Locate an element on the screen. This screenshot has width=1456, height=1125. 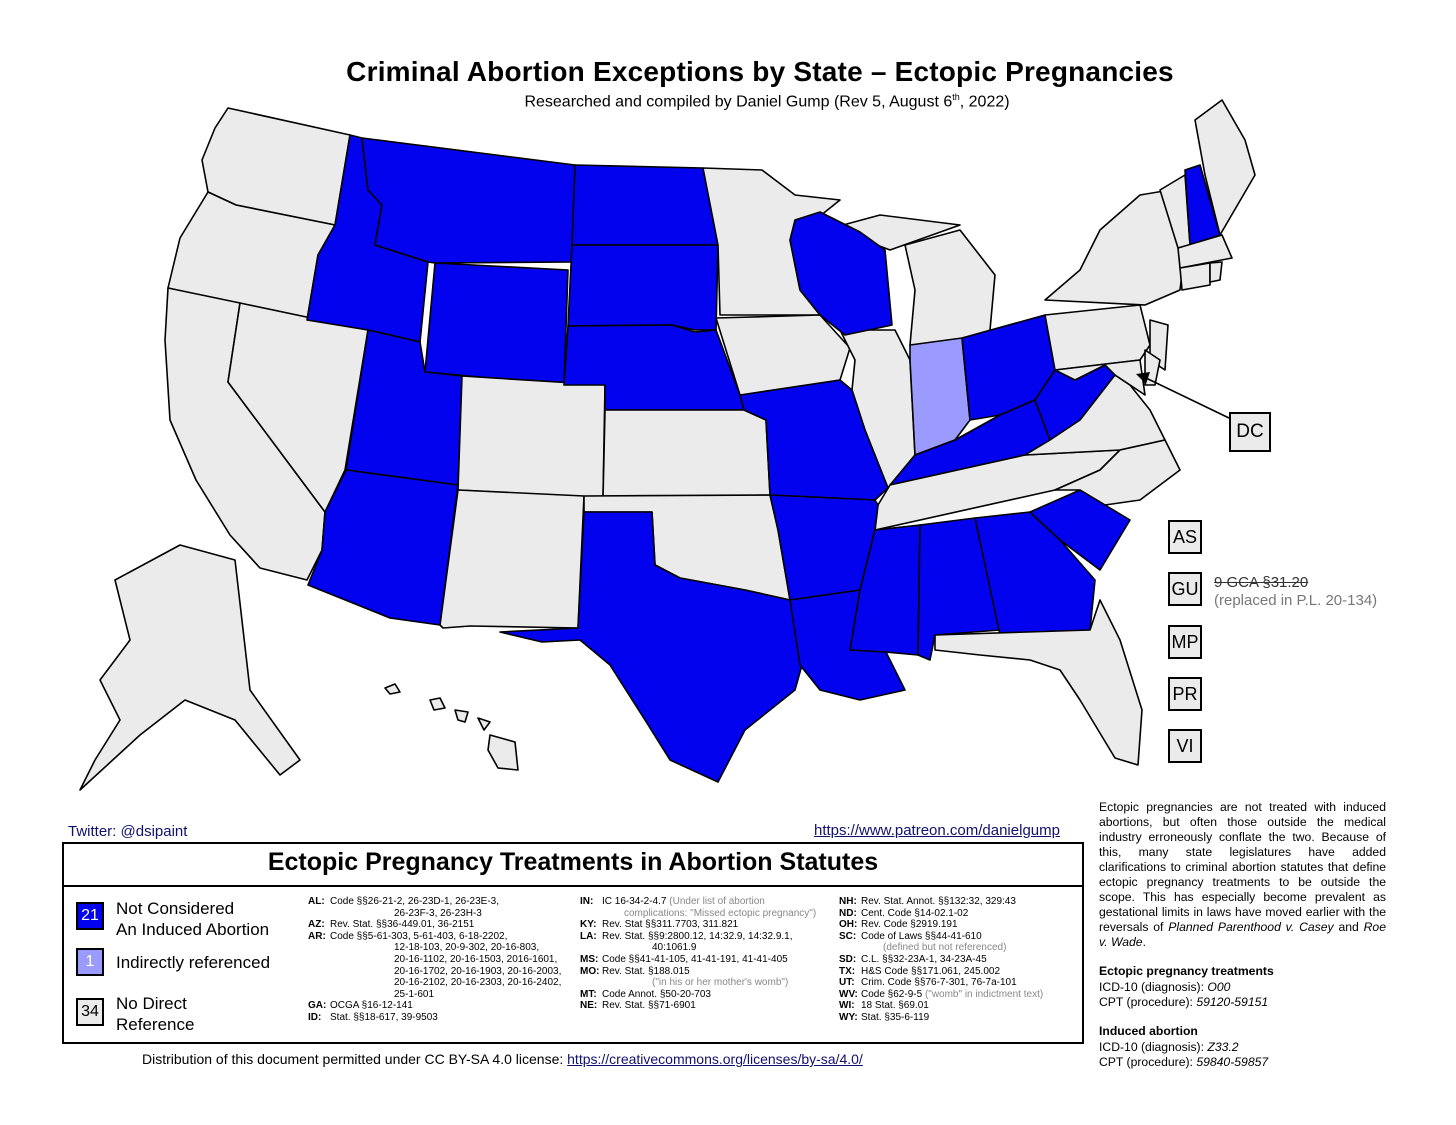
state-TX is located at coordinates (651, 647).